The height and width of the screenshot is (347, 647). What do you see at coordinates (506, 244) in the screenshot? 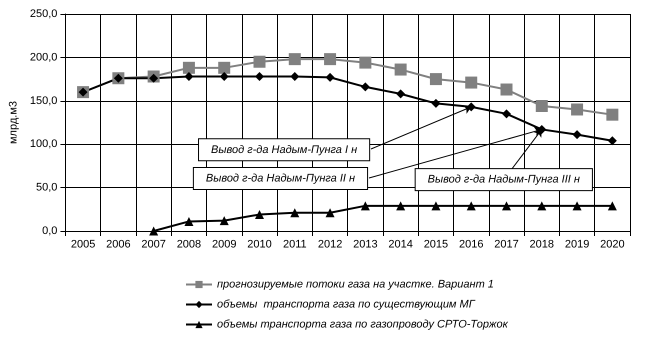
I see `x-tick-label: 2017` at bounding box center [506, 244].